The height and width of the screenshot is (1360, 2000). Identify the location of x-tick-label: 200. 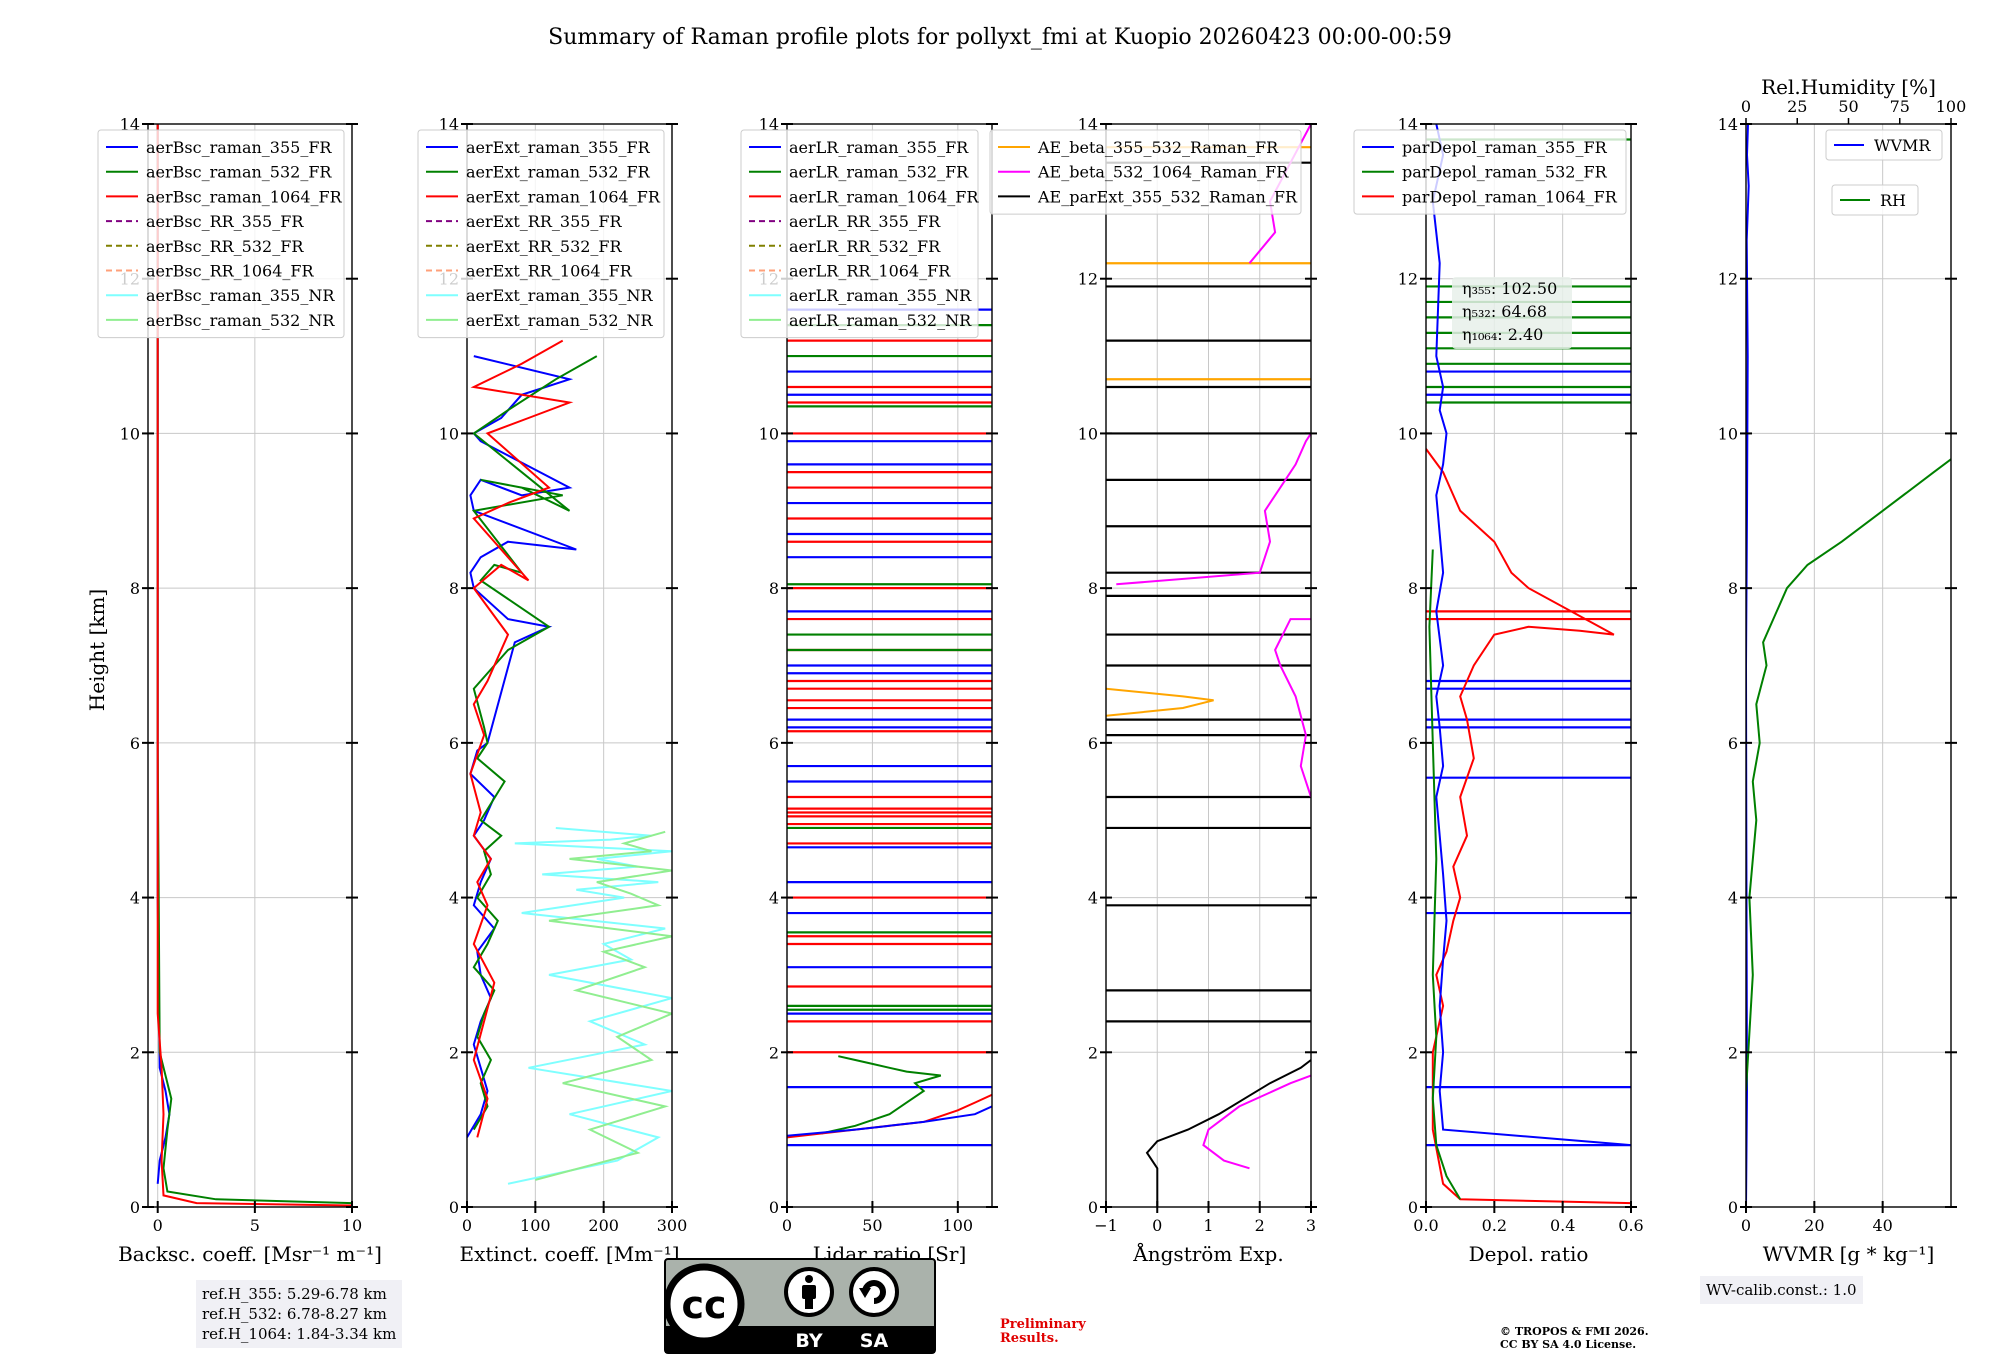
(603, 1225).